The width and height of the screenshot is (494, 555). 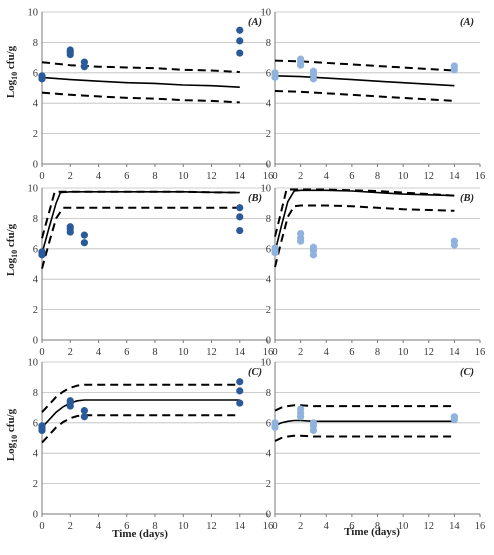 What do you see at coordinates (140, 237) in the screenshot?
I see `panel-3-lower-bound-line` at bounding box center [140, 237].